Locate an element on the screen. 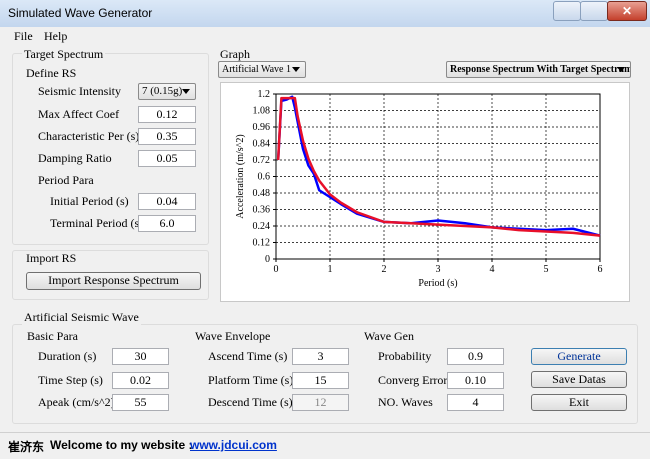 This screenshot has height=459, width=650. x-tick-label: 6 is located at coordinates (600, 269).